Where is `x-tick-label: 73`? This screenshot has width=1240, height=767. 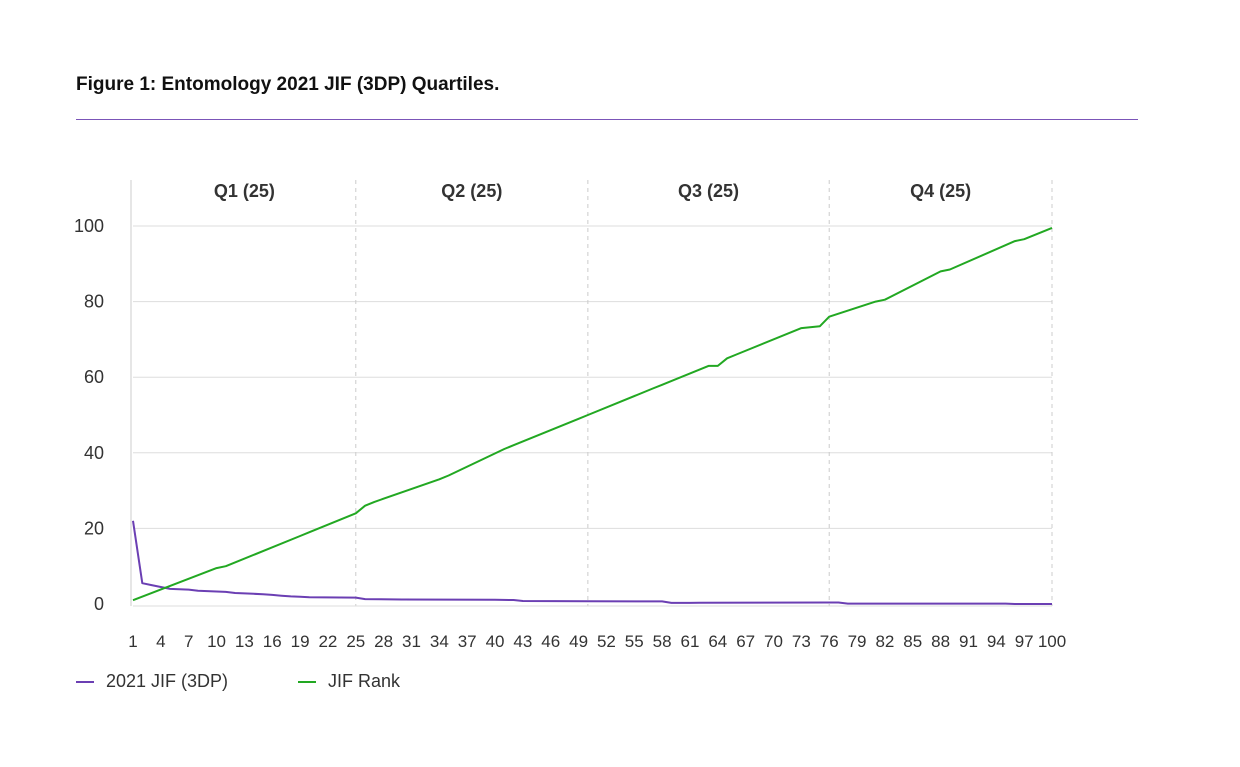
x-tick-label: 73 is located at coordinates (801, 641).